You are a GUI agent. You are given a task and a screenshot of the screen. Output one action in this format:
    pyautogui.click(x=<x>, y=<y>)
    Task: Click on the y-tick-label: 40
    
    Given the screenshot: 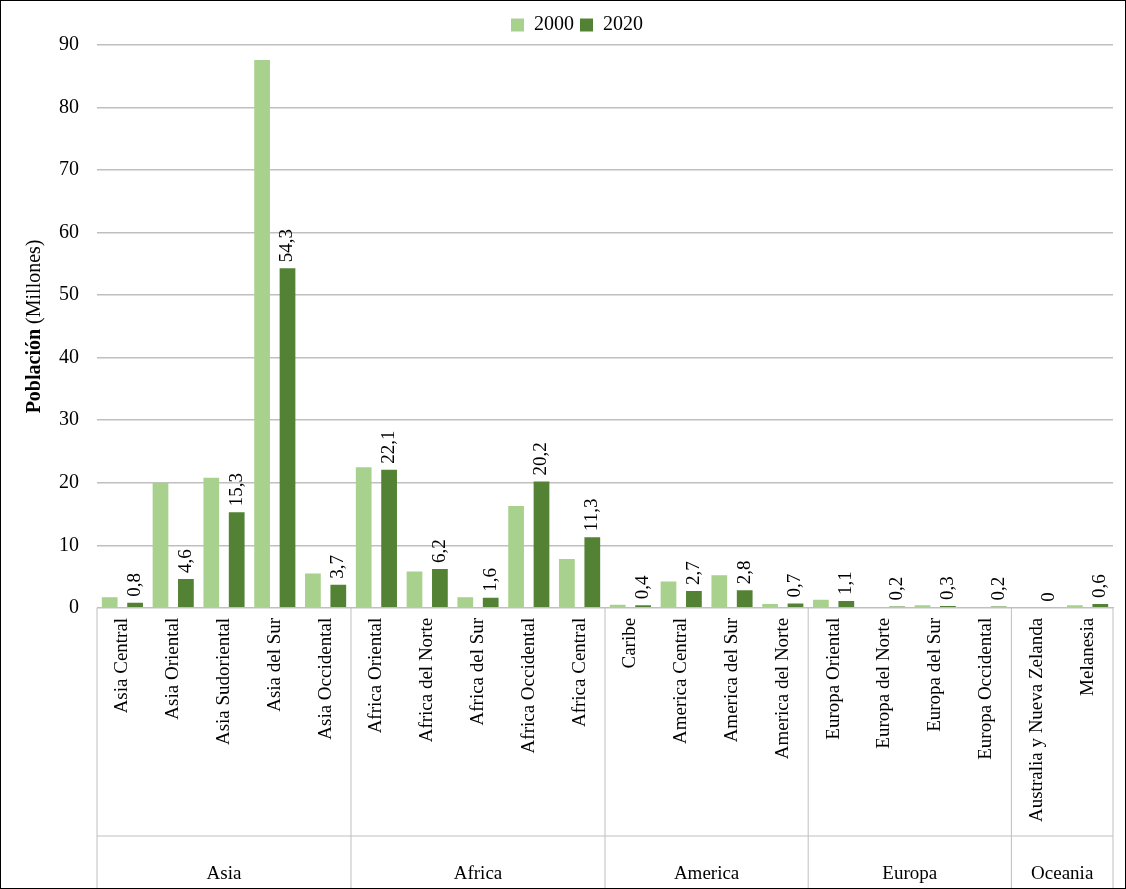 What is the action you would take?
    pyautogui.click(x=69, y=355)
    